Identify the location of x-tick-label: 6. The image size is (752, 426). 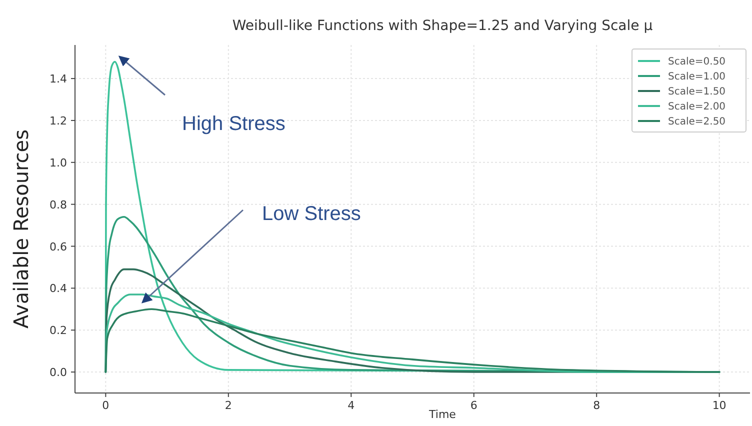
(474, 405).